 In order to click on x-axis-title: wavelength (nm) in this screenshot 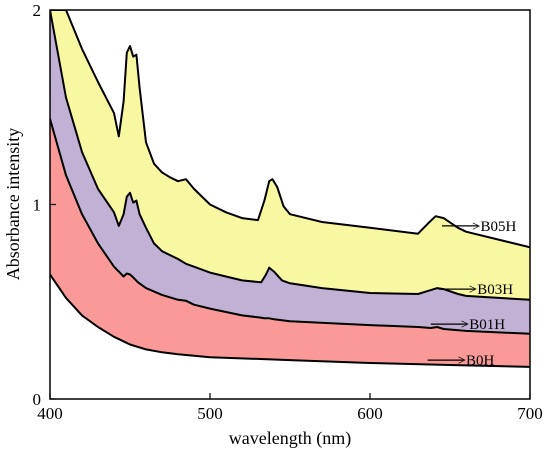, I will do `click(290, 438)`.